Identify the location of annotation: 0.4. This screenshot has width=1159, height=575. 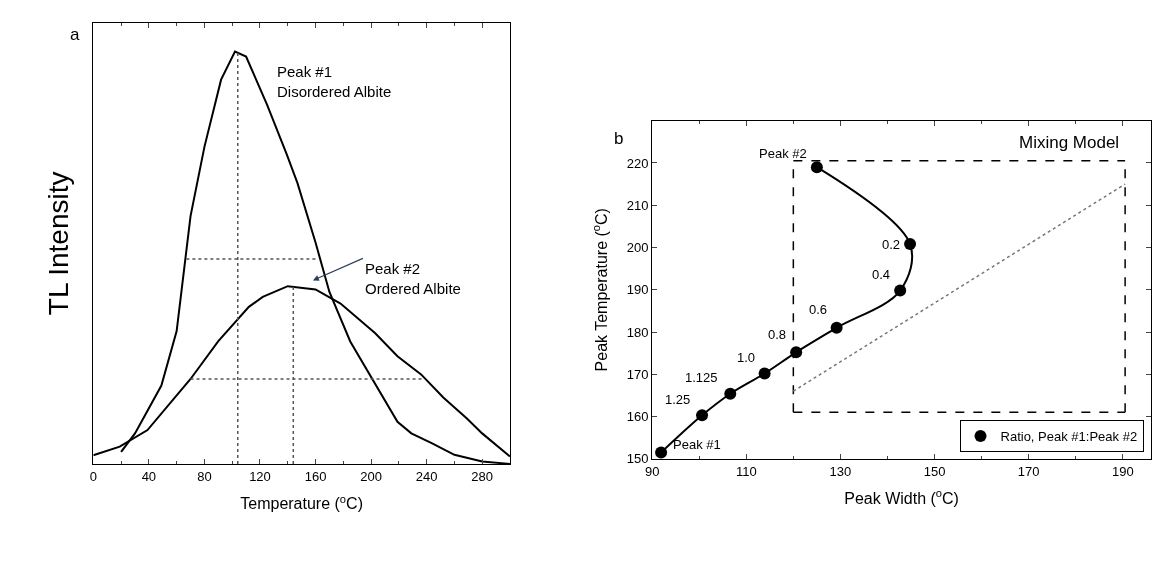
(881, 274).